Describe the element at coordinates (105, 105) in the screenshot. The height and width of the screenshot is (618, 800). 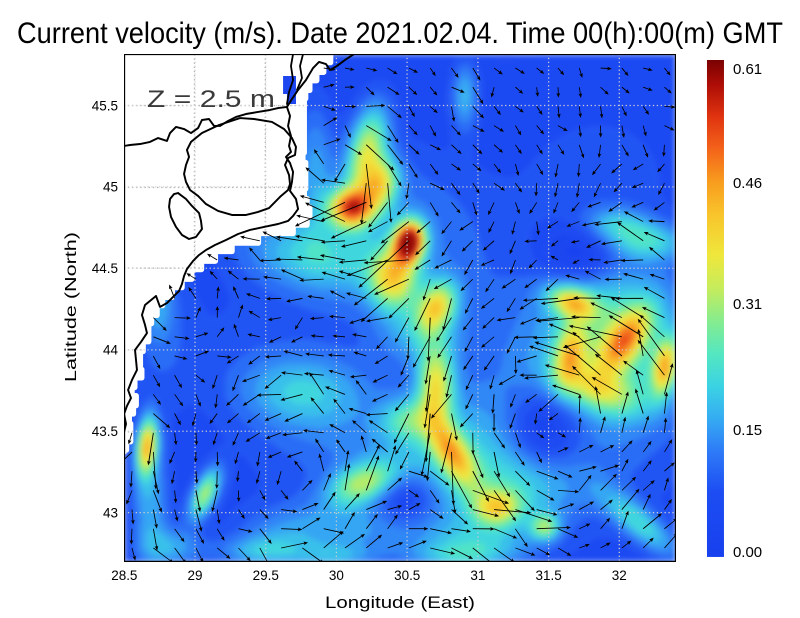
I see `svg-text: 45.5` at that location.